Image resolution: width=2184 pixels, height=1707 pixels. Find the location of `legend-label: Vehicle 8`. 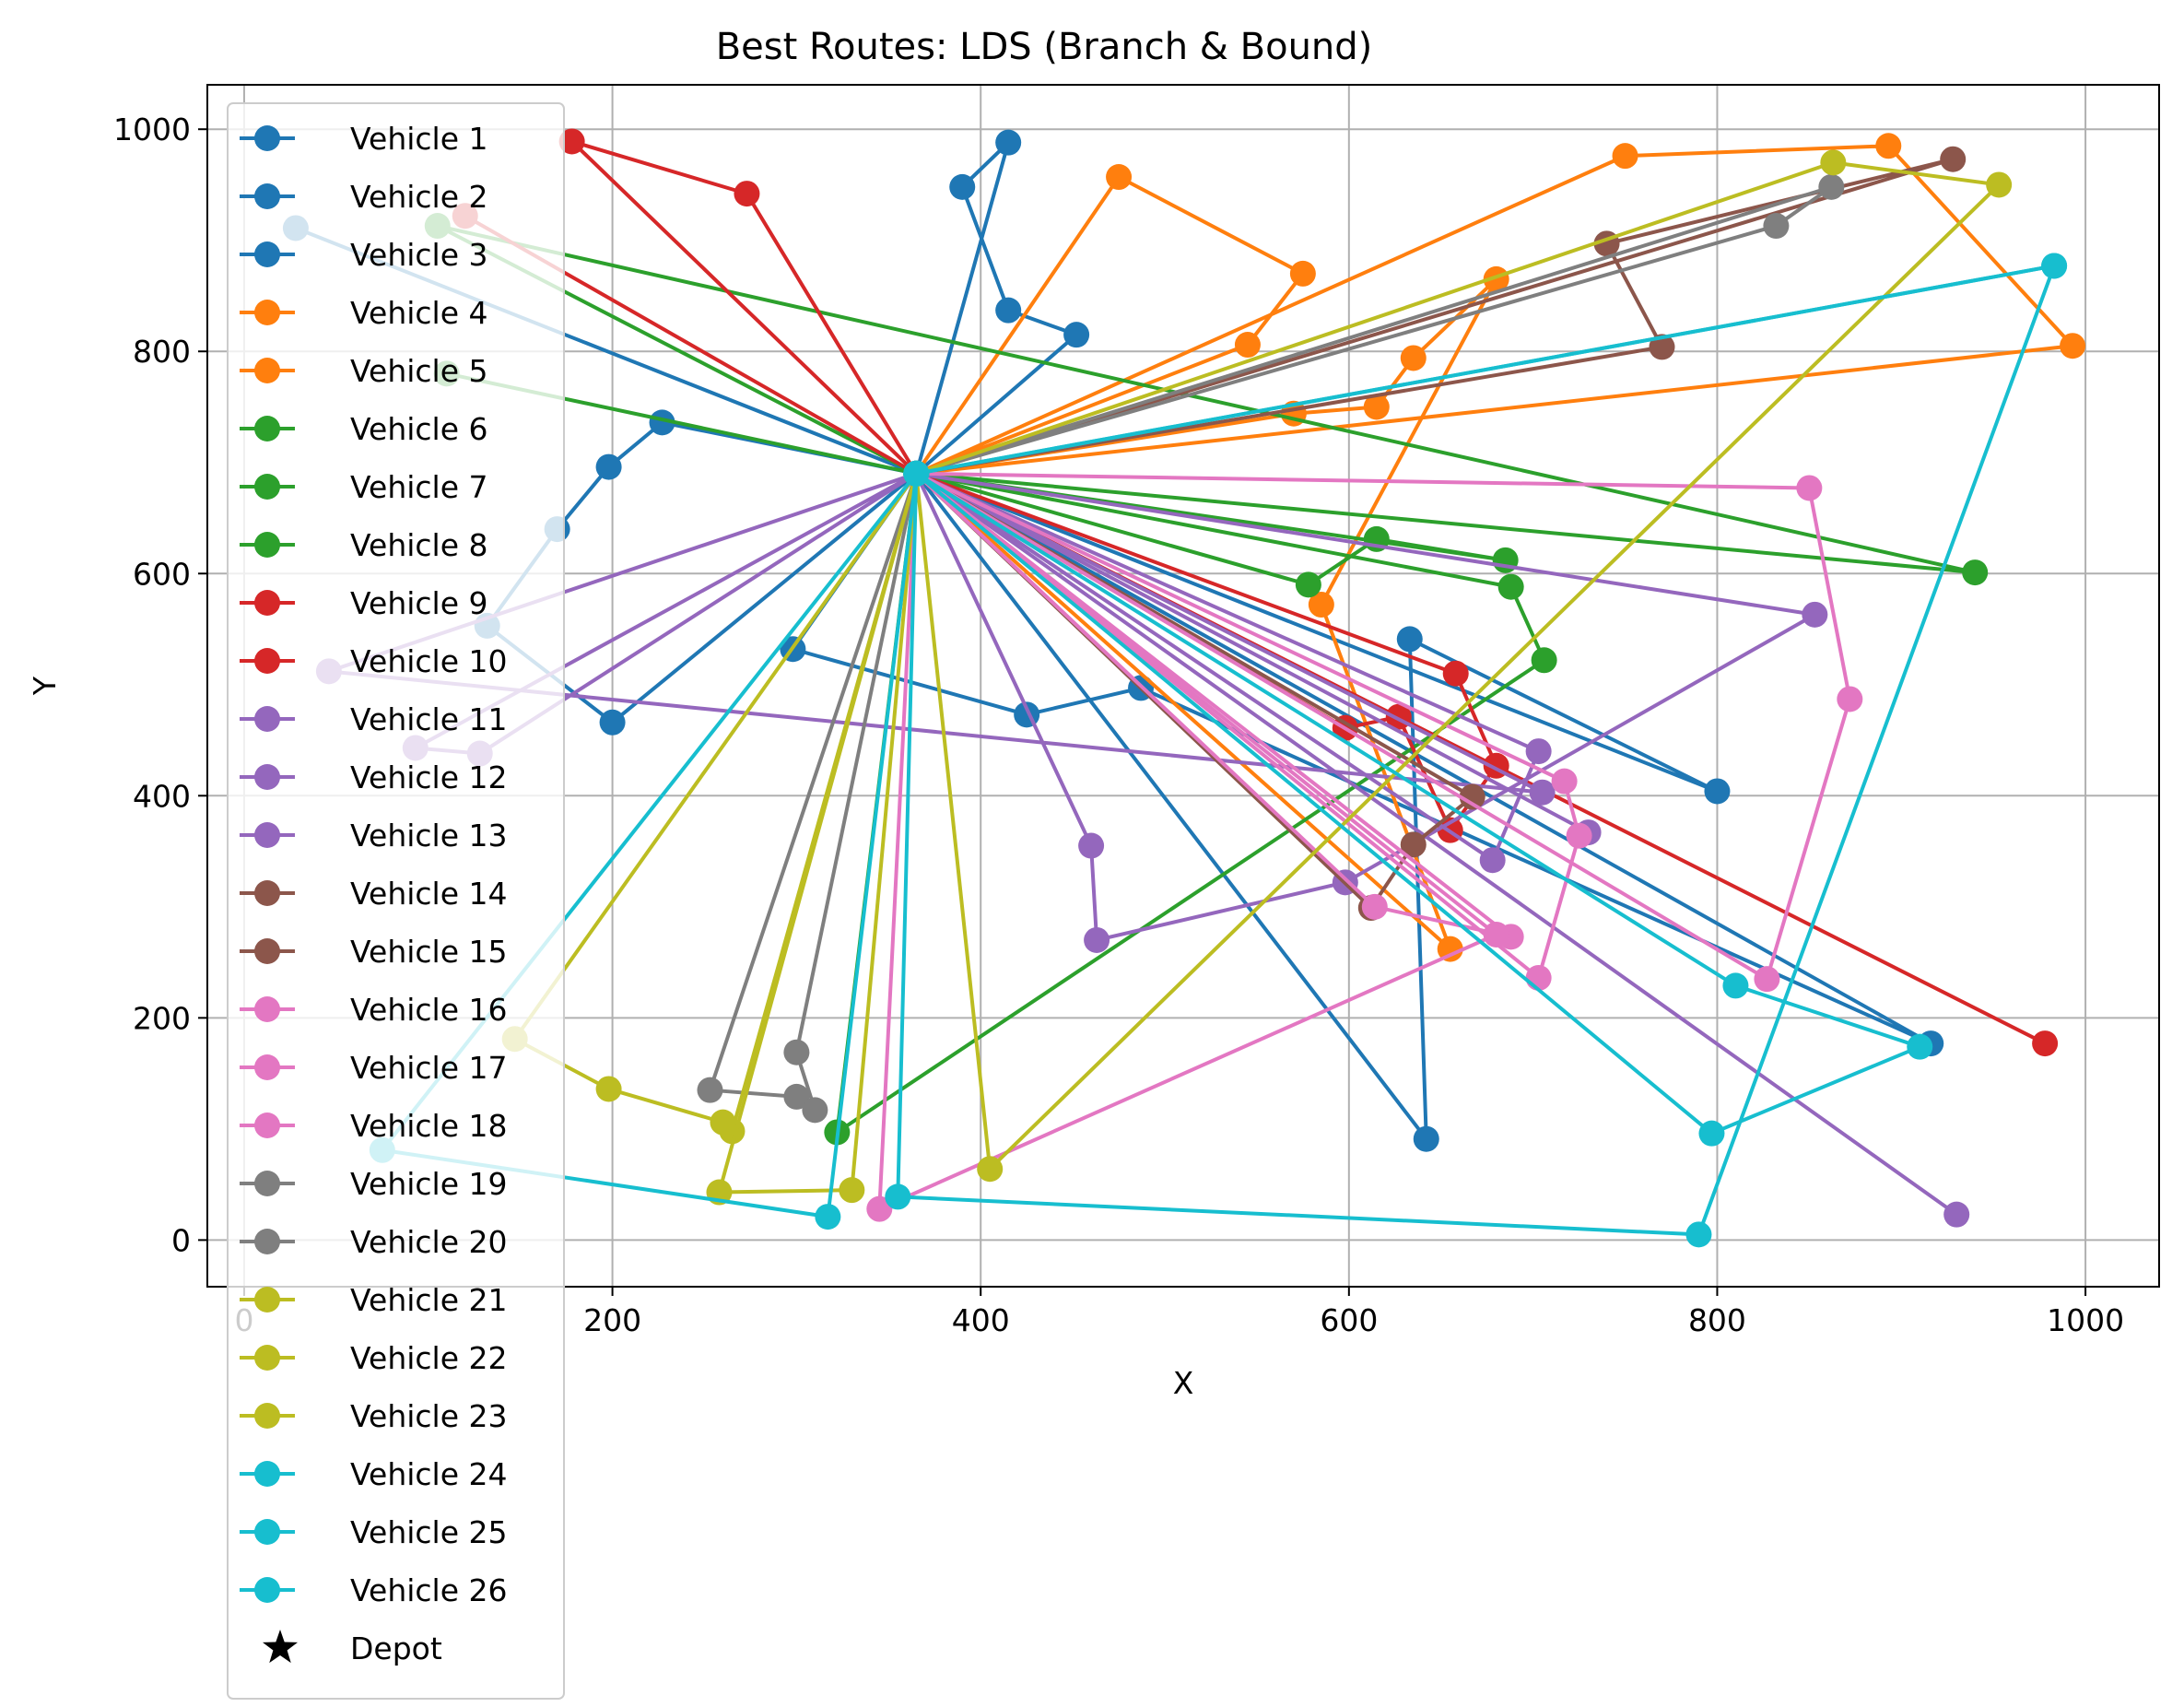

legend-label: Vehicle 8 is located at coordinates (419, 545).